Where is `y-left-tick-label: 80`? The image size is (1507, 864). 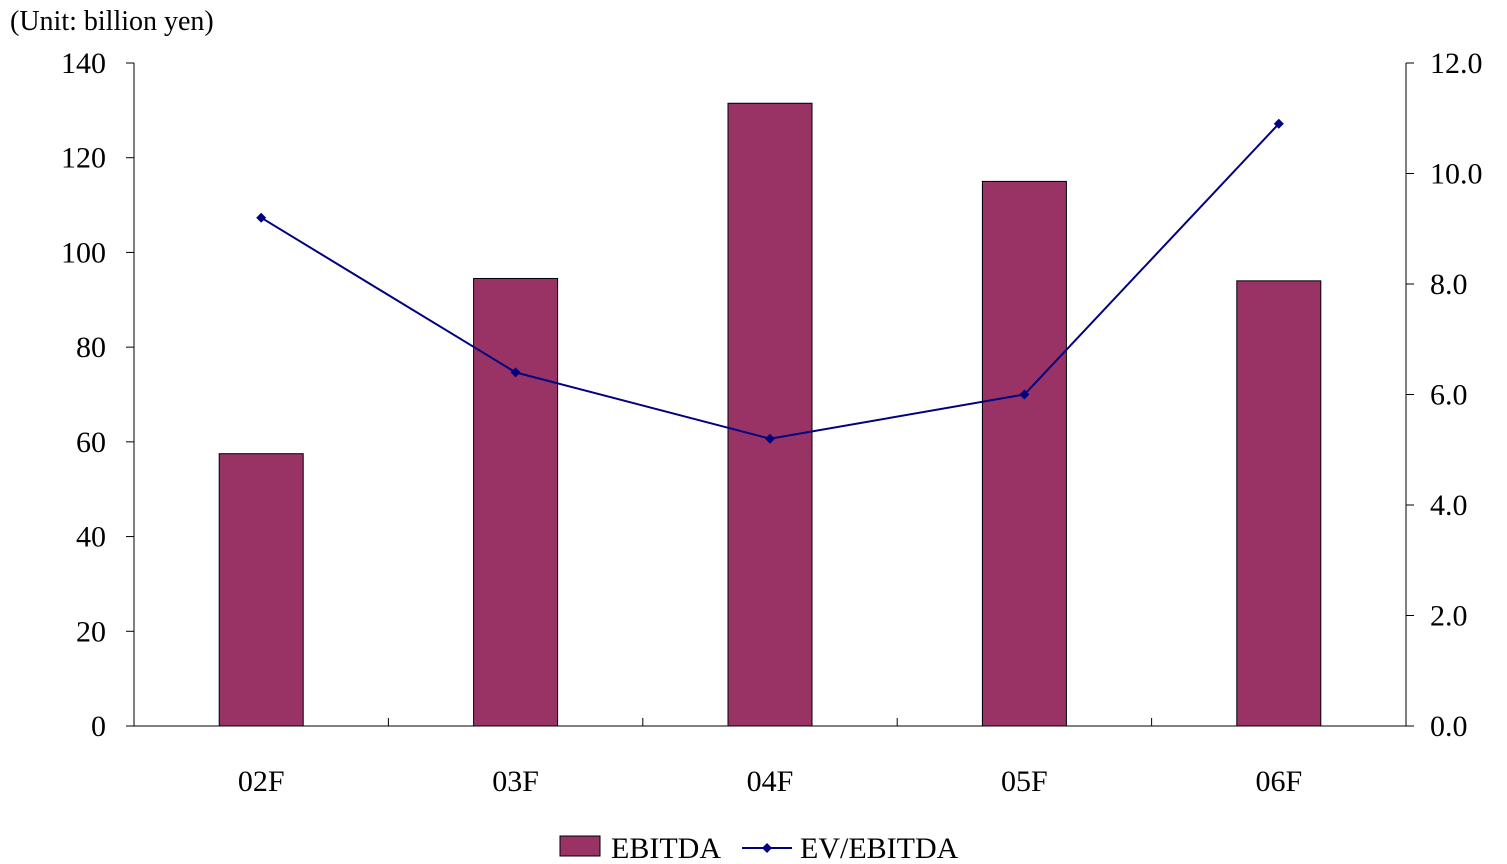 y-left-tick-label: 80 is located at coordinates (91, 347).